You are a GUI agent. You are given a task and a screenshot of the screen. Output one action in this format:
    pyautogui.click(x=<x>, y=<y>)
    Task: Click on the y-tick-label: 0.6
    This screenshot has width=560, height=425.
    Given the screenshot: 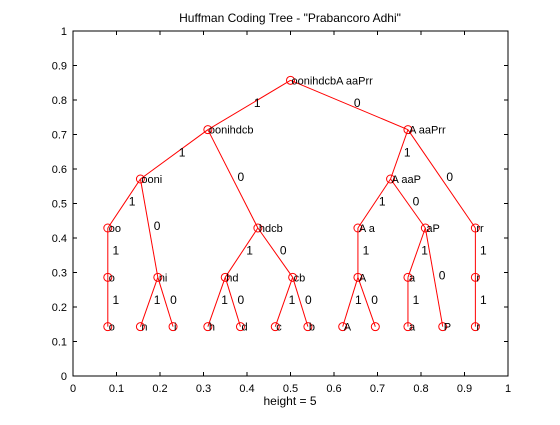 What is the action you would take?
    pyautogui.click(x=59, y=170)
    